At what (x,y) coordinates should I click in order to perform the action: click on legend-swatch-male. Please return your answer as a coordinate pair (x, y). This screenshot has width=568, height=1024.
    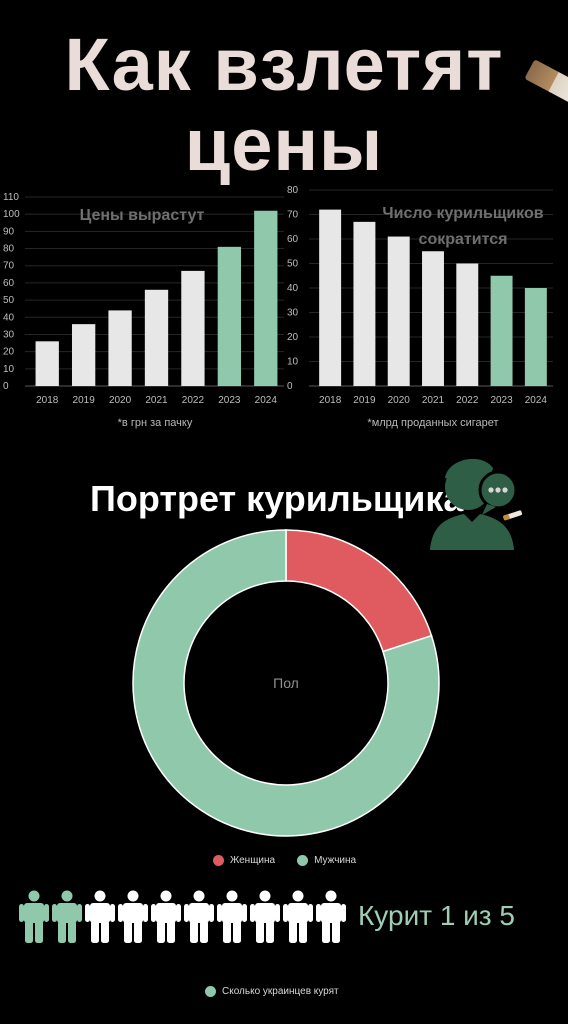
    Looking at the image, I should click on (303, 860).